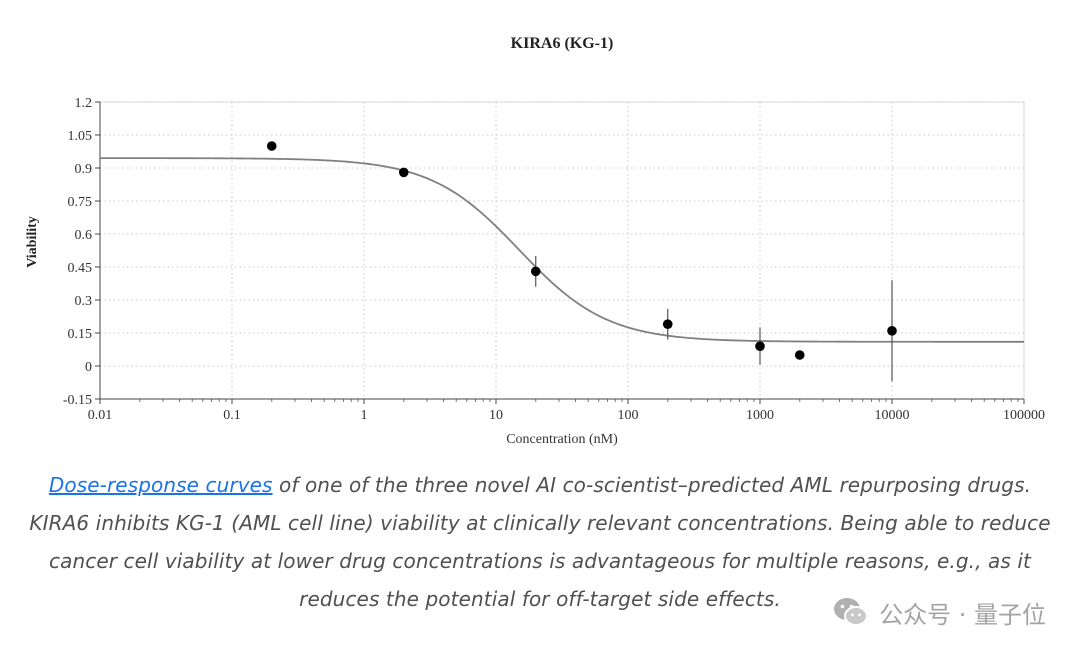  Describe the element at coordinates (714, 319) in the screenshot. I see `error-bars` at that location.